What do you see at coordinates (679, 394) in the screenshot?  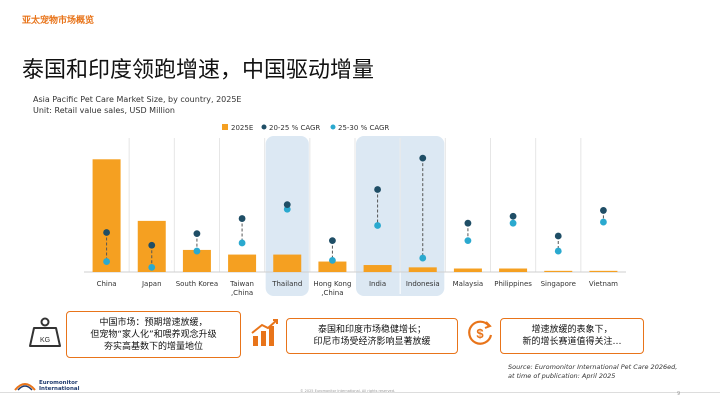 I see `page-number: 9` at bounding box center [679, 394].